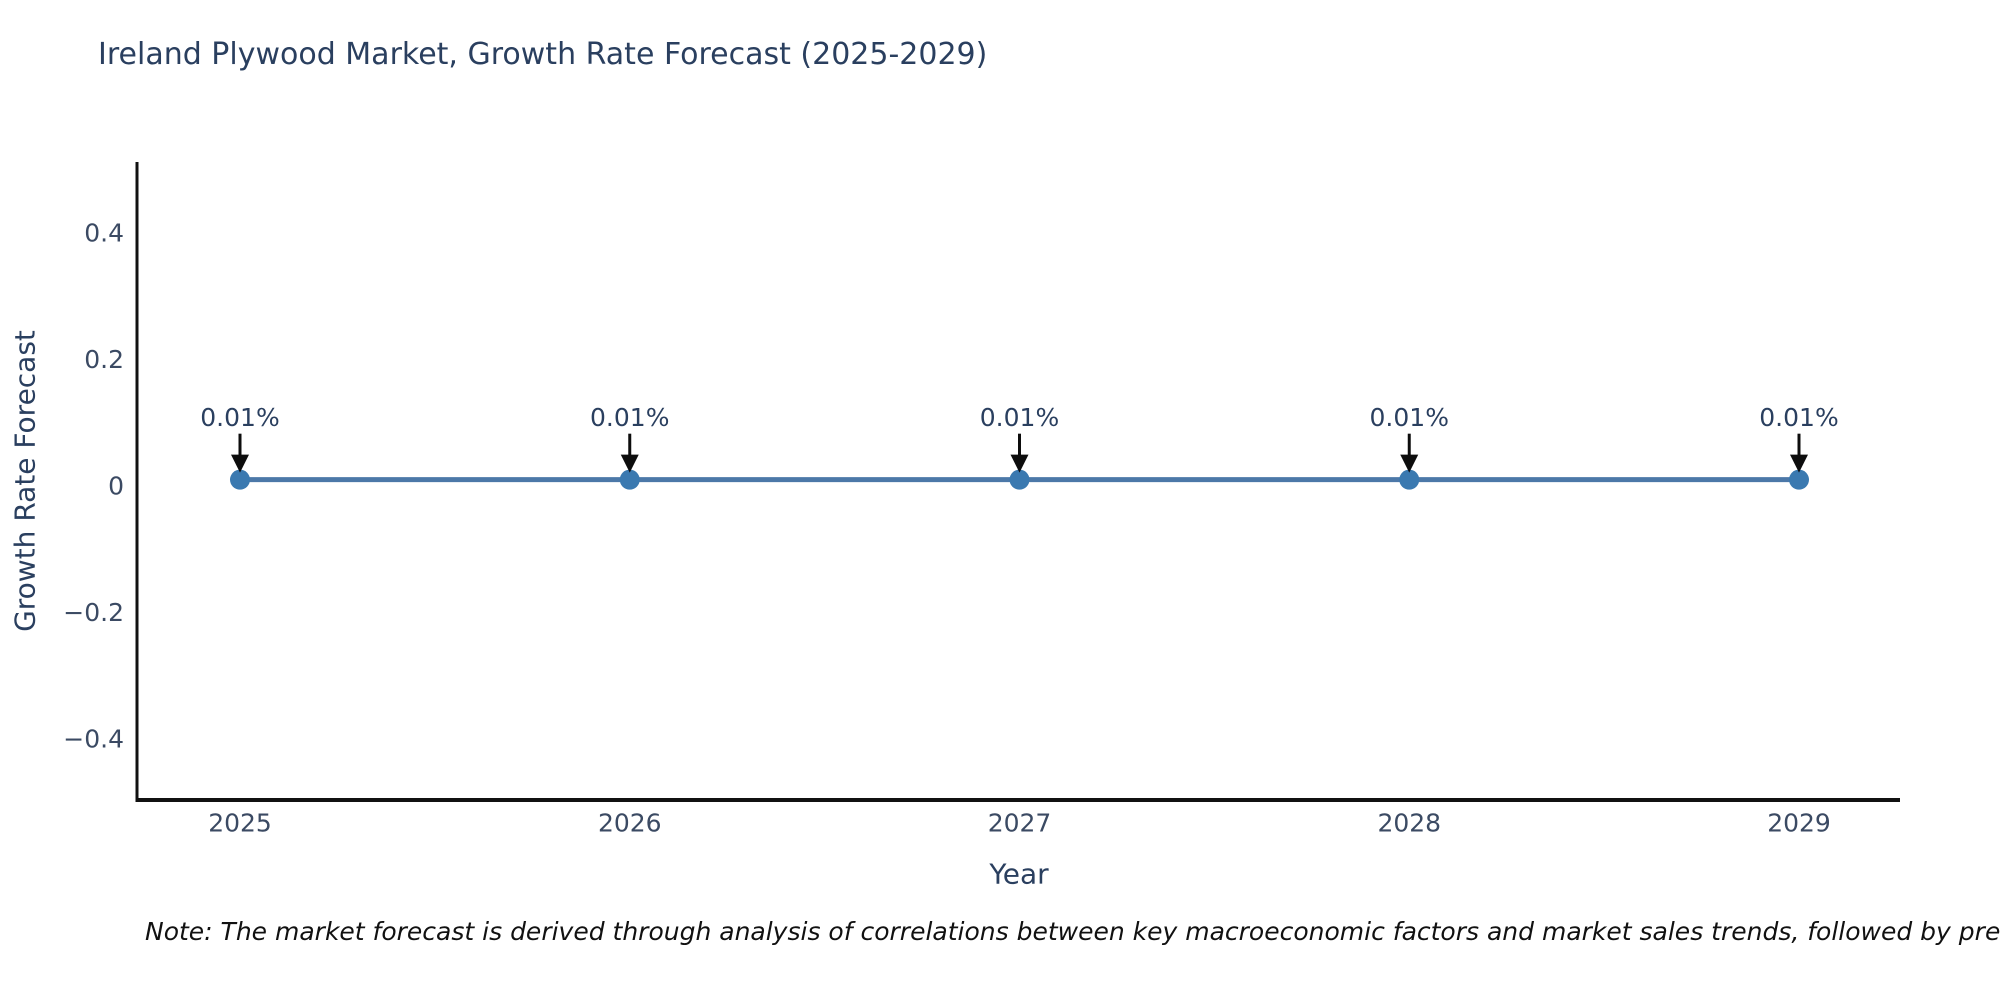 The width and height of the screenshot is (2000, 1000). Describe the element at coordinates (93, 612) in the screenshot. I see `y-tick-label: −0.2` at that location.